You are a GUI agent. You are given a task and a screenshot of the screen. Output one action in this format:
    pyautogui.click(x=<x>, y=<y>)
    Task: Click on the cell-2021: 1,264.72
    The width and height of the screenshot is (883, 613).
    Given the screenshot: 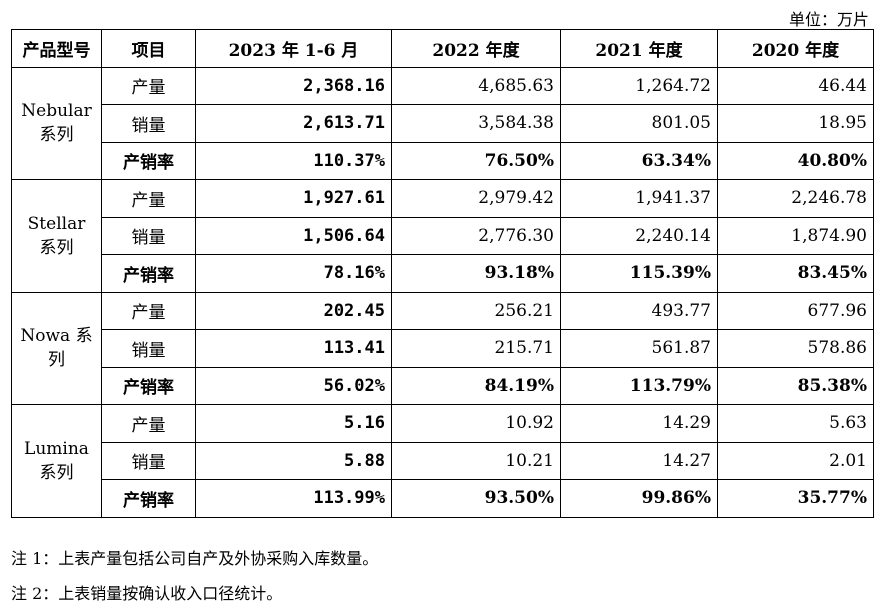 What is the action you would take?
    pyautogui.click(x=639, y=85)
    